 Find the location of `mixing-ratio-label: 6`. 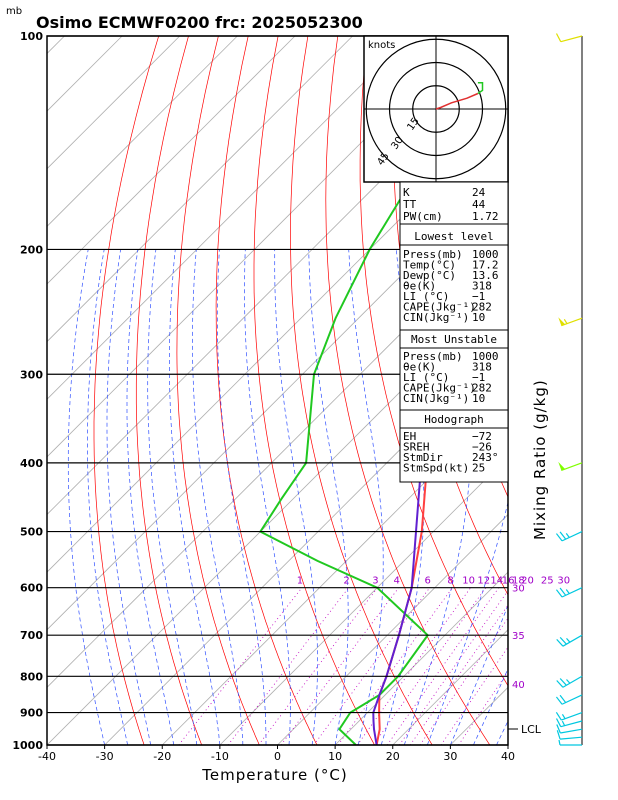

mixing-ratio-label: 6 is located at coordinates (428, 581).